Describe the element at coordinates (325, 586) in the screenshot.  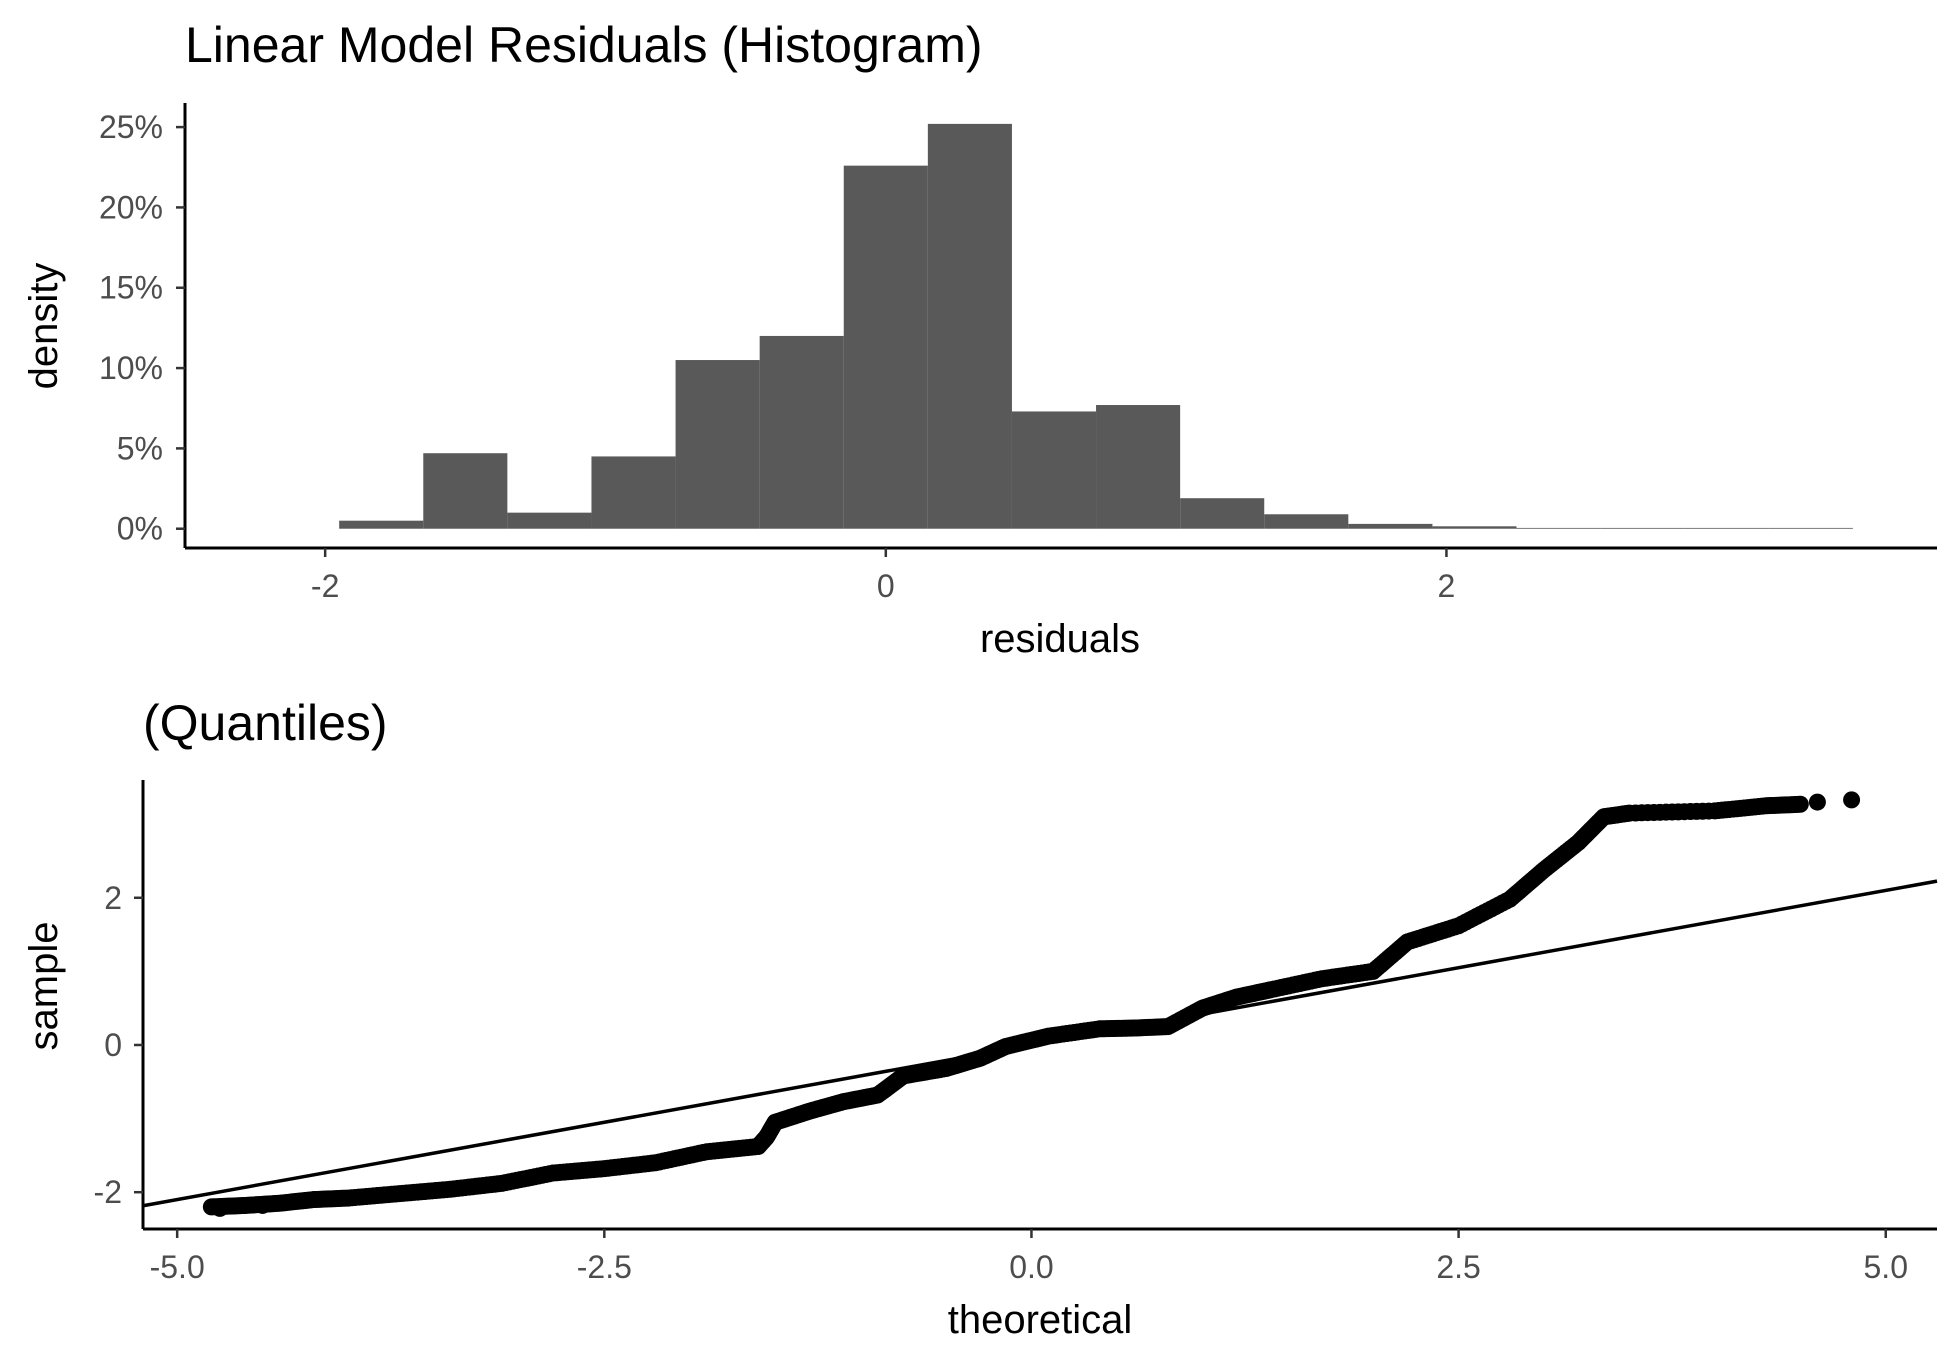
I see `histogram-x-tick-label: -2` at that location.